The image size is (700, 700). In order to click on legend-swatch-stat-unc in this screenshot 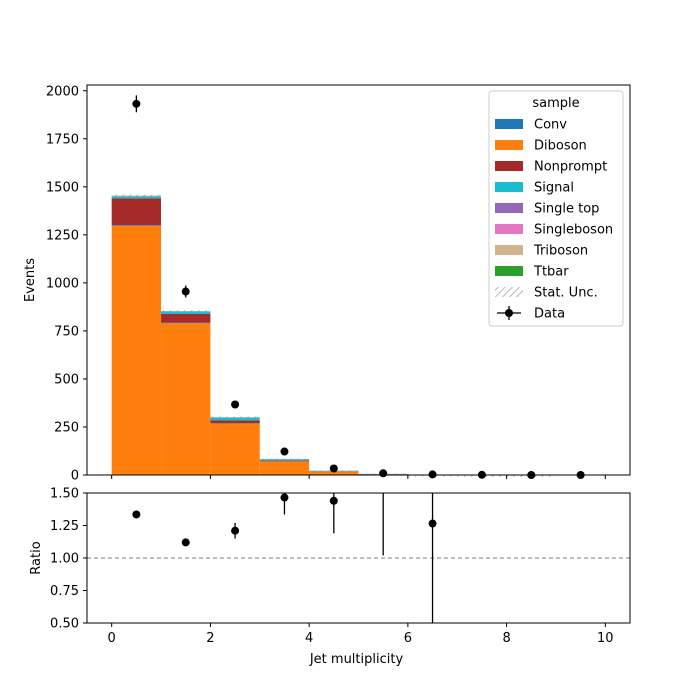, I will do `click(509, 292)`.